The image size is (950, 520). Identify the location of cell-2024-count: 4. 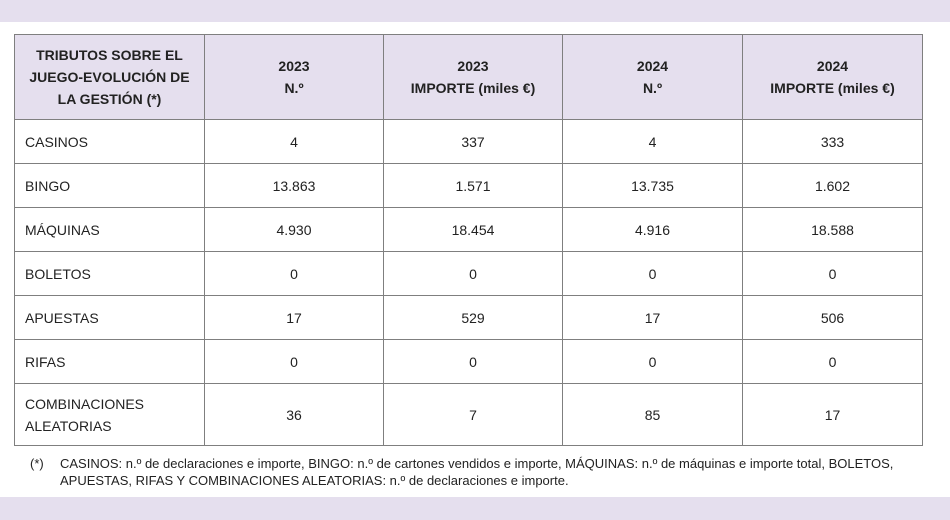
(652, 141).